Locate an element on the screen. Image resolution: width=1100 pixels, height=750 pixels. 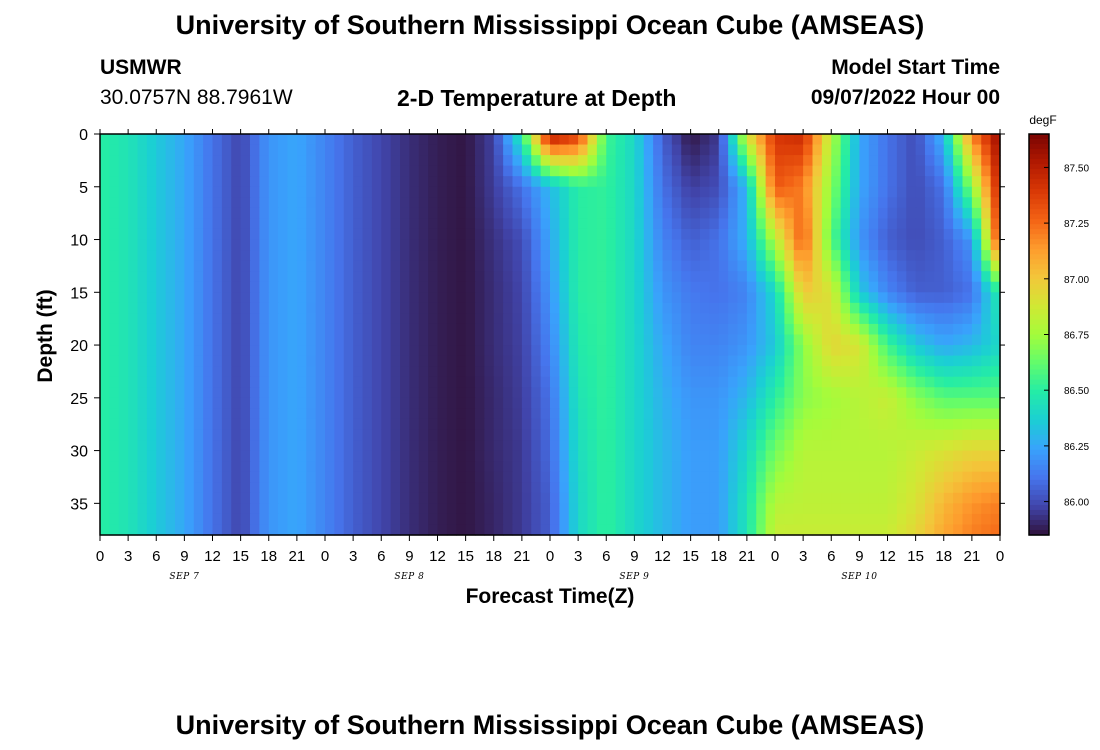
x-day-label: SEP 9 is located at coordinates (634, 577).